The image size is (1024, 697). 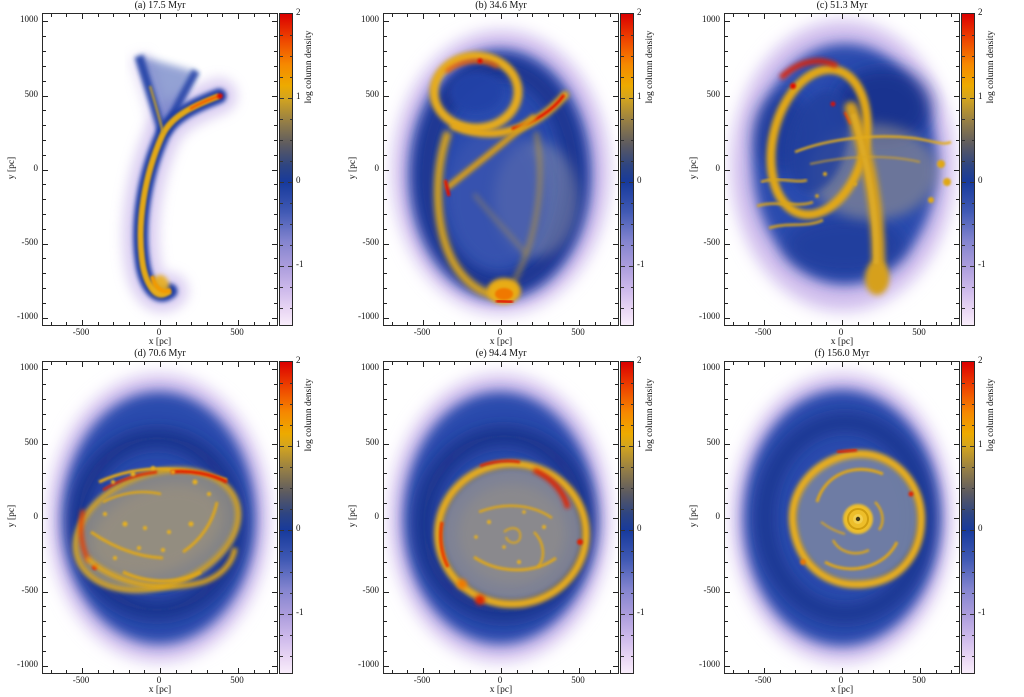 I want to click on y-tick-label: 0, so click(x=377, y=167).